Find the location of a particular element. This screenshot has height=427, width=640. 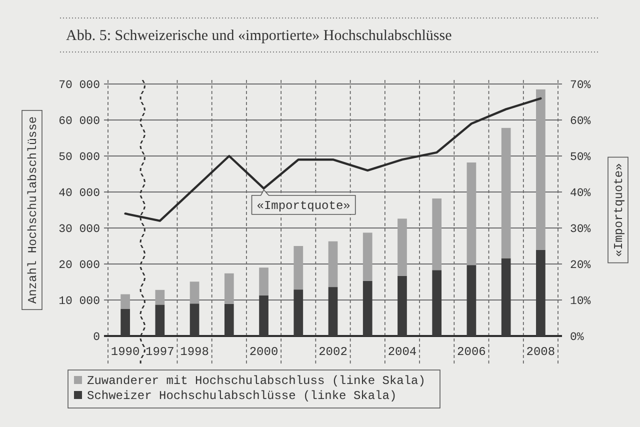

x-tick-label: 1998 is located at coordinates (194, 352).